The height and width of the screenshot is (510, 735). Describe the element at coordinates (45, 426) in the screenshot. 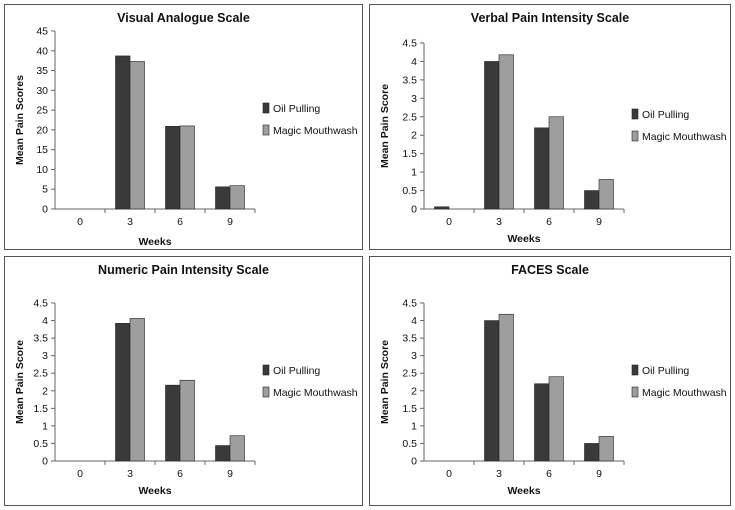

I see `numeric-y-tick-label: 1` at that location.